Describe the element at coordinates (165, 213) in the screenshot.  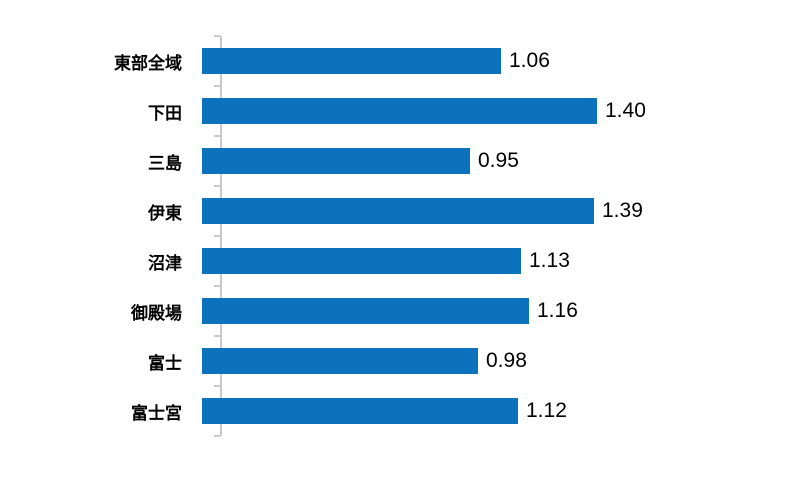
I see `category-label: 伊東` at that location.